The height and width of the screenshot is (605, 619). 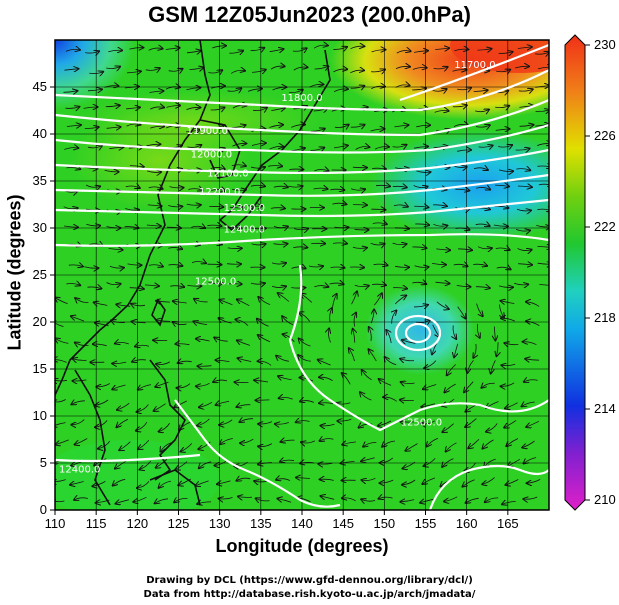 I want to click on coast-borneo, so click(x=175, y=487).